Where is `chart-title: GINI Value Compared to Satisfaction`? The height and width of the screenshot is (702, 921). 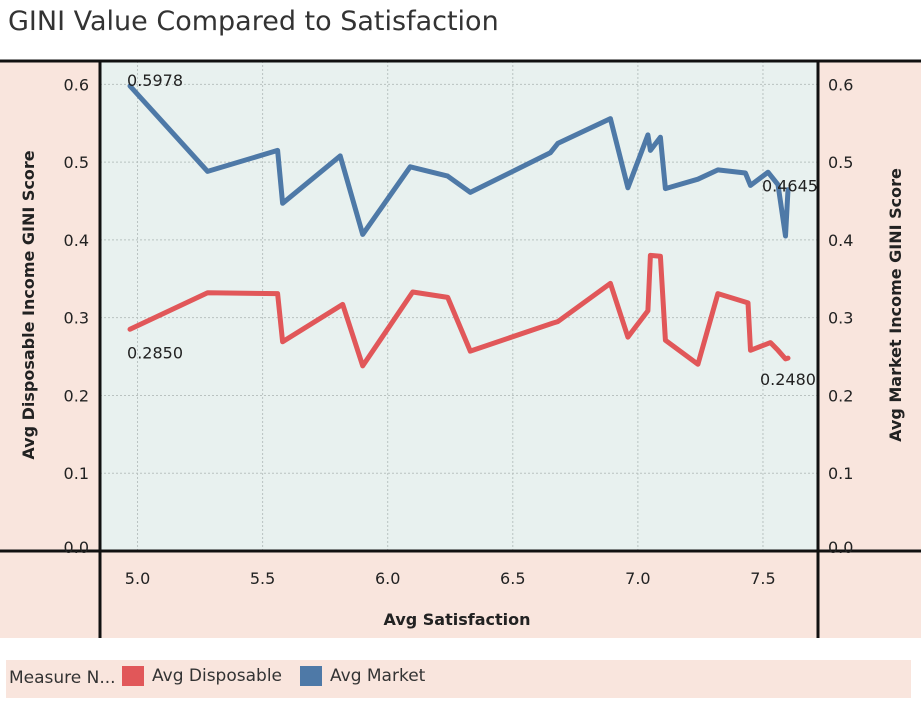
chart-title: GINI Value Compared to Satisfaction is located at coordinates (253, 21).